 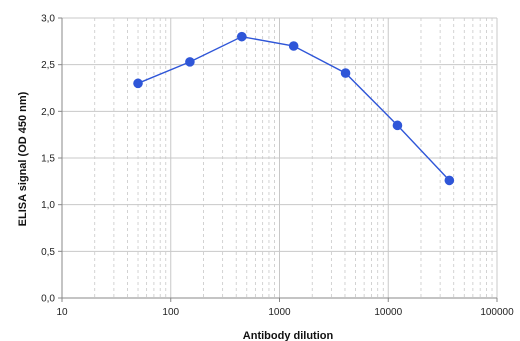 What do you see at coordinates (48, 159) in the screenshot?
I see `y-tick-label: 1,5` at bounding box center [48, 159].